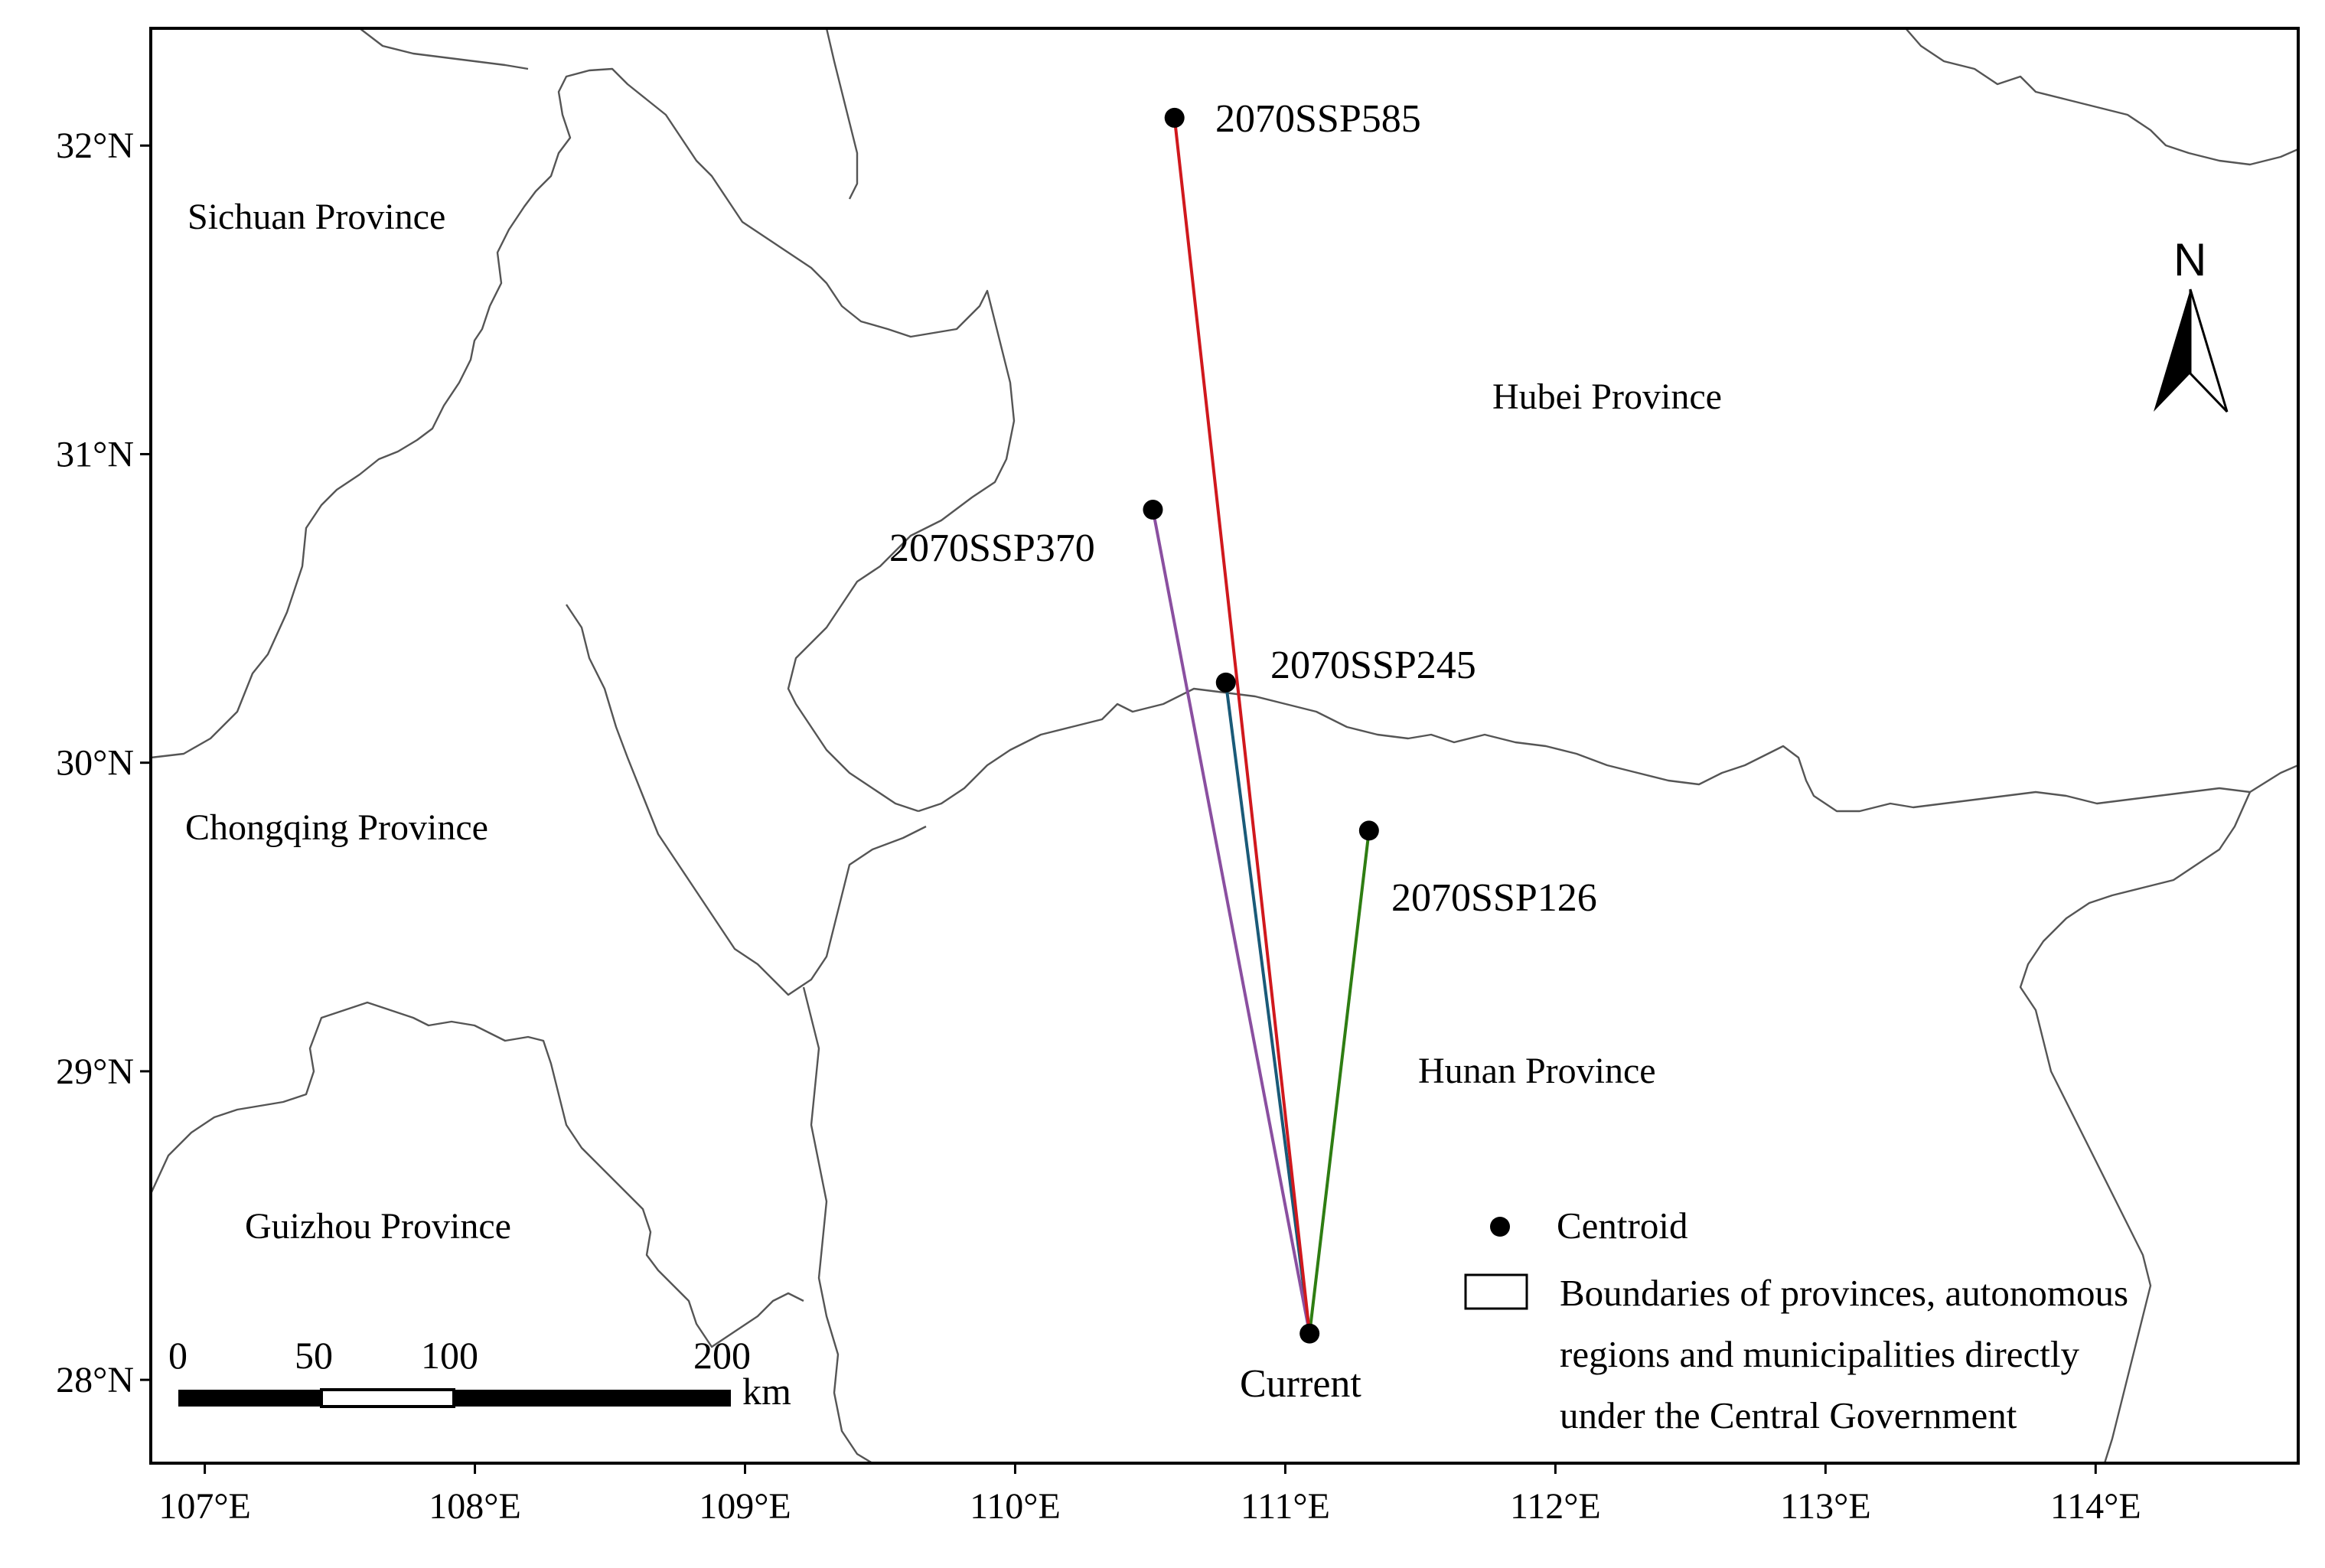 The height and width of the screenshot is (1568, 2325). What do you see at coordinates (449, 1355) in the screenshot?
I see `scale-label-100: 100` at bounding box center [449, 1355].